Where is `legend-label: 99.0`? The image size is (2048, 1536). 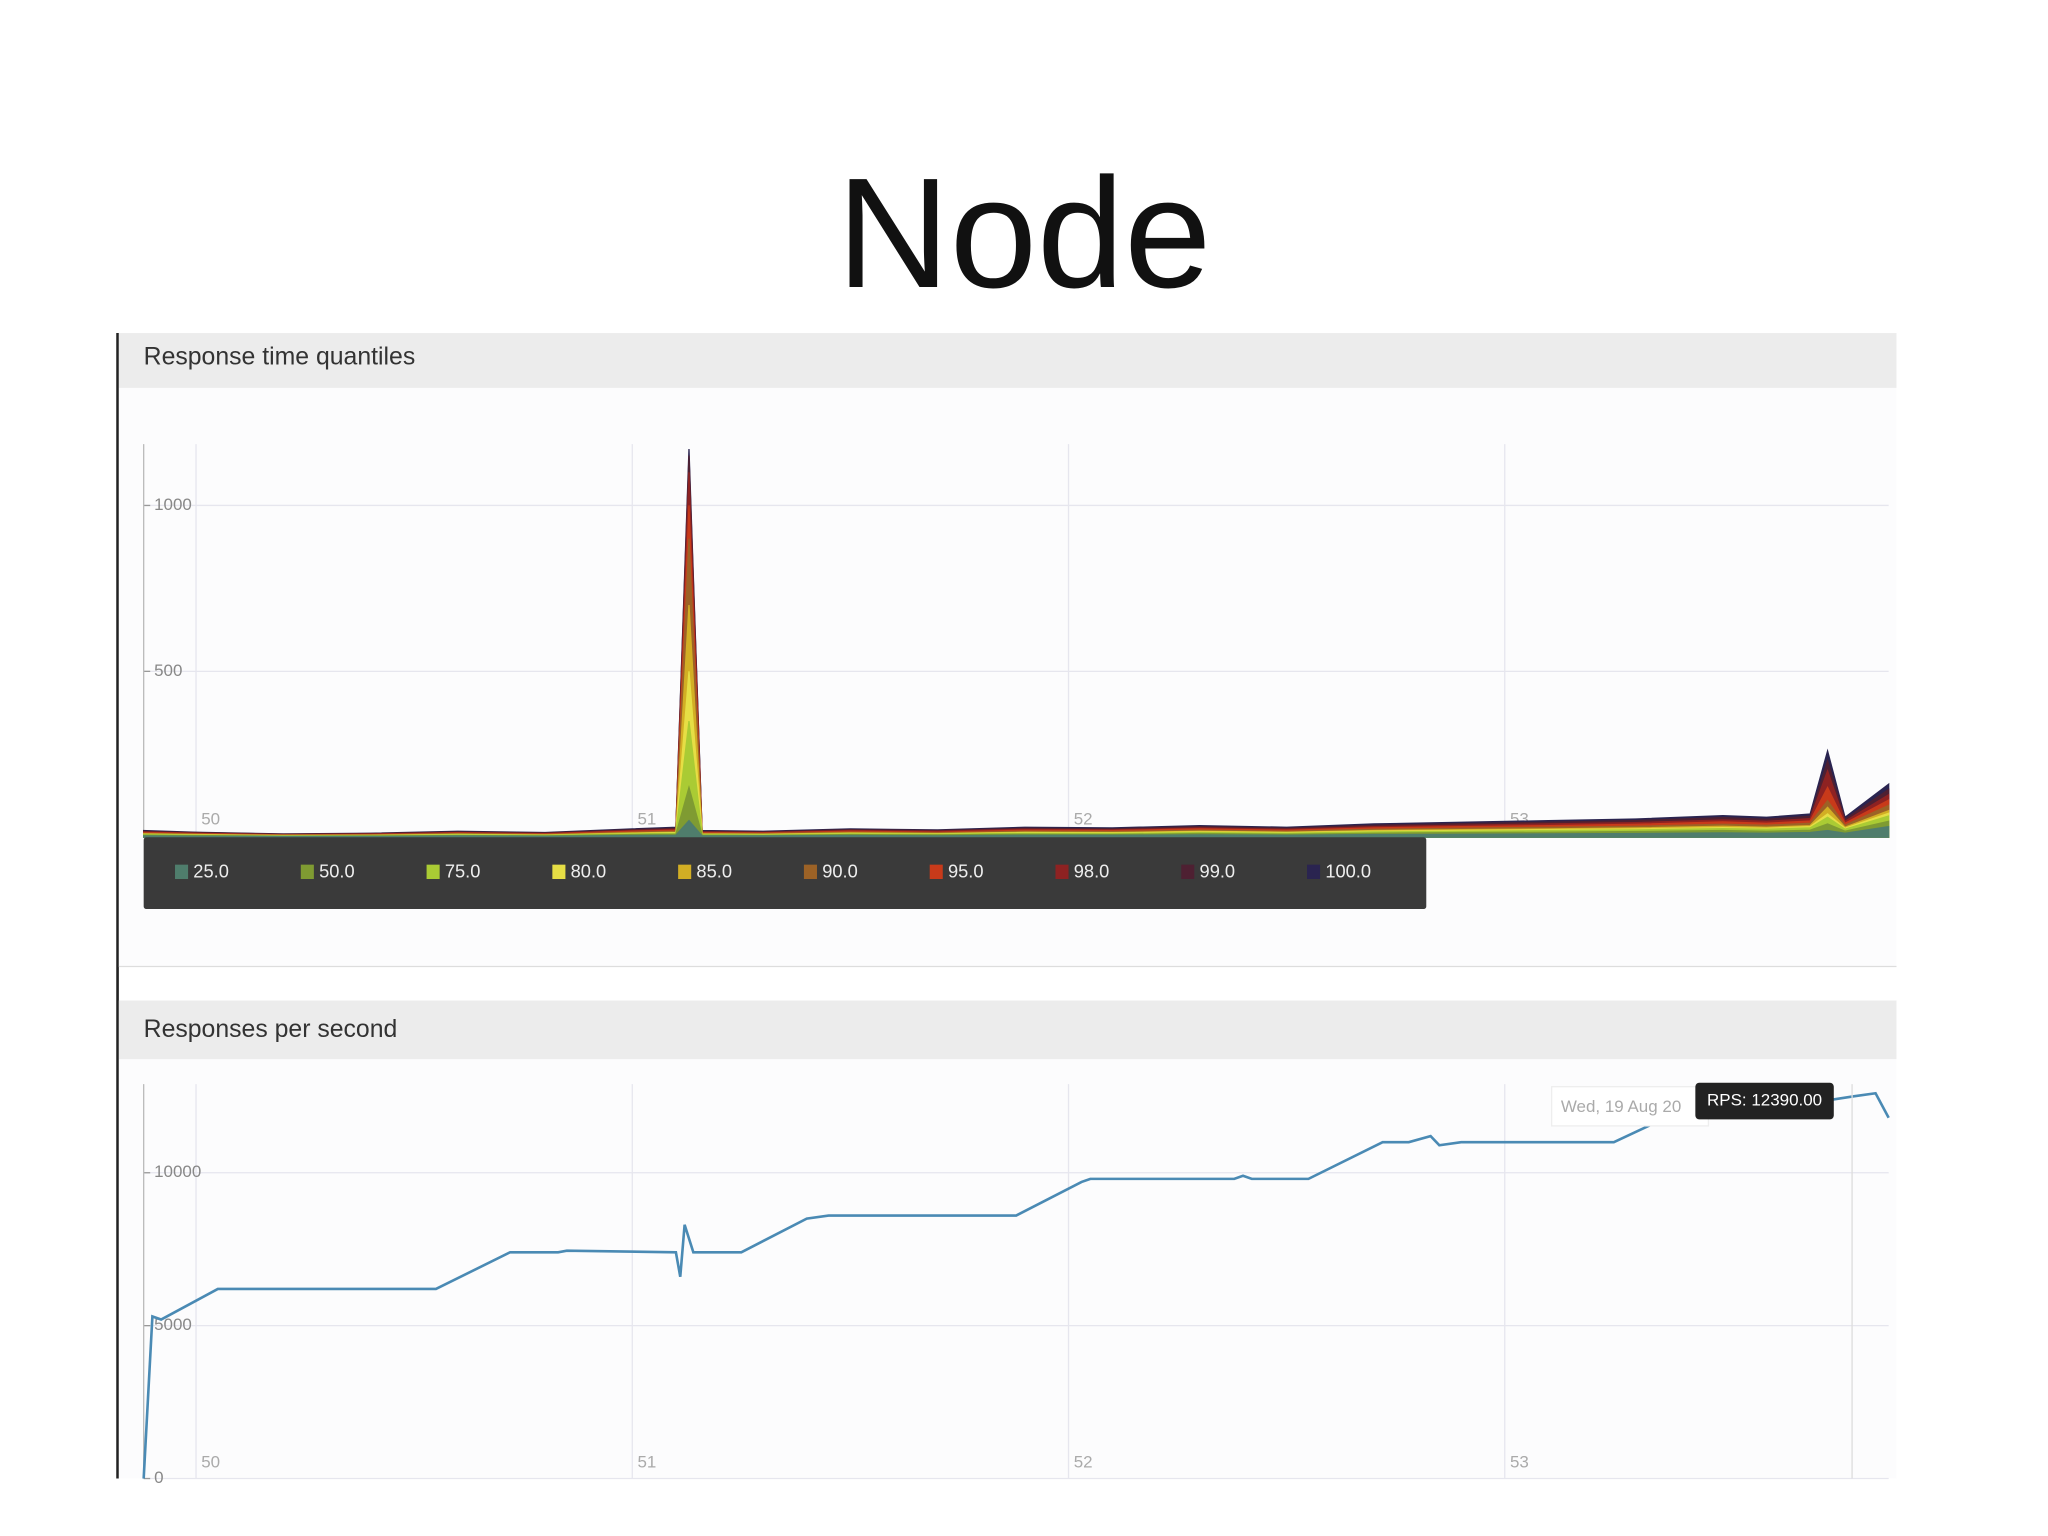 legend-label: 99.0 is located at coordinates (1218, 870).